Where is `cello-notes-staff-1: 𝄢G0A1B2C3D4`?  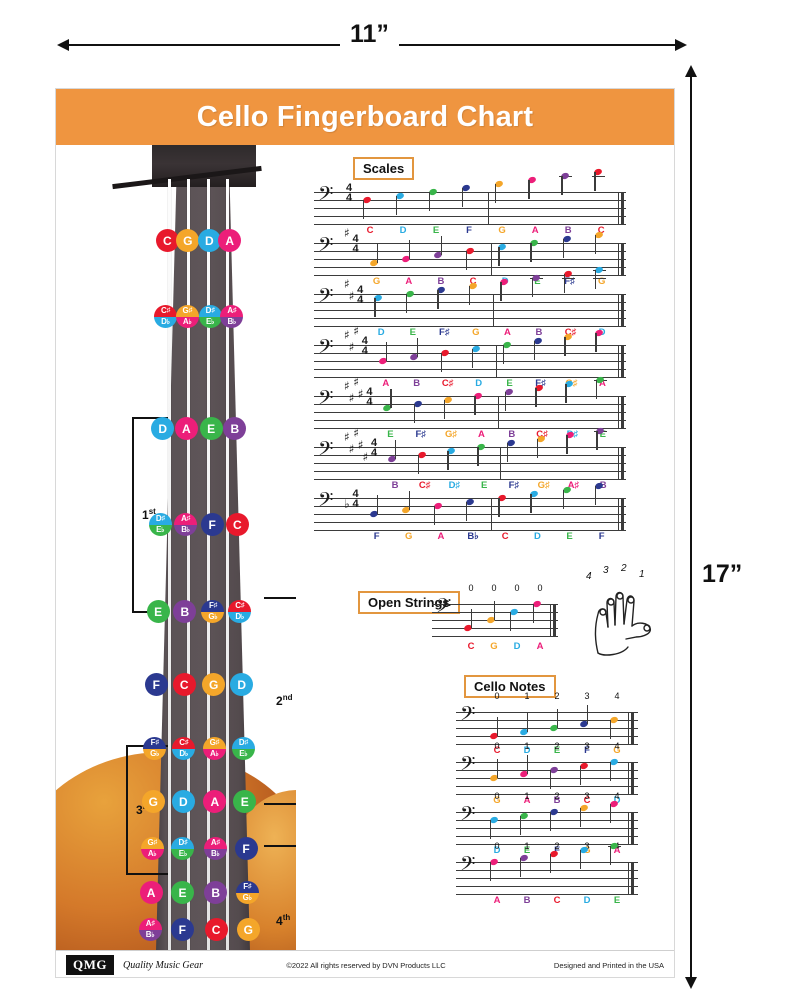 cello-notes-staff-1: 𝄢G0A1B2C3D4 is located at coordinates (547, 773).